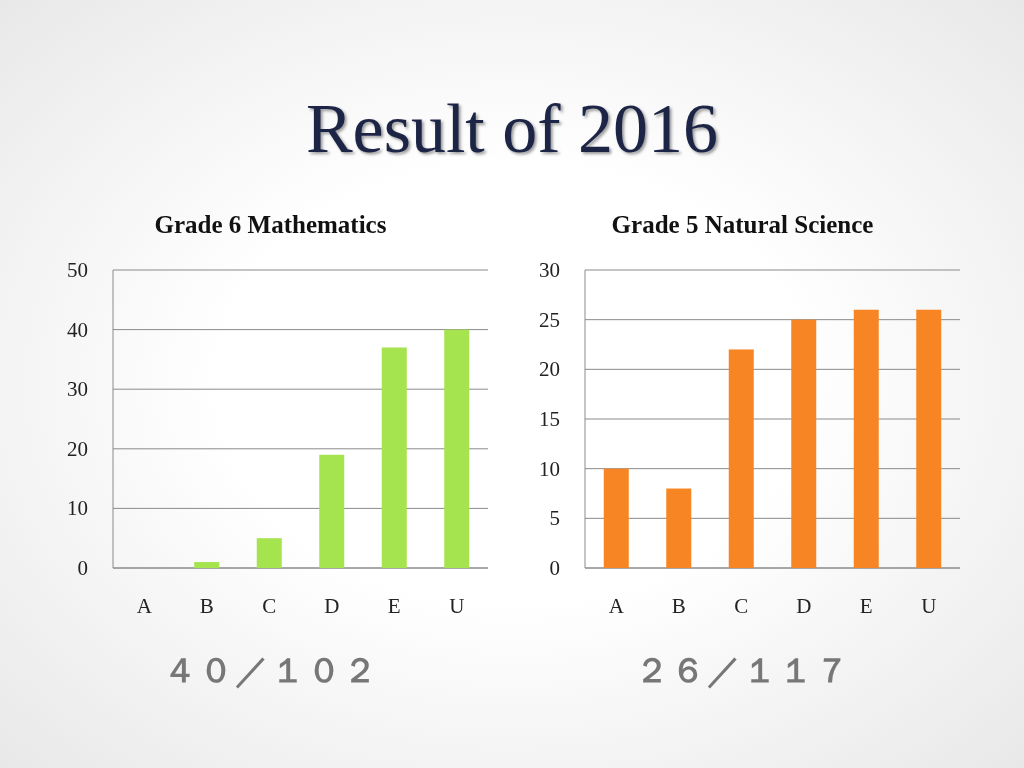 The height and width of the screenshot is (768, 1024). Describe the element at coordinates (77, 329) in the screenshot. I see `y-tick-label: 40` at that location.